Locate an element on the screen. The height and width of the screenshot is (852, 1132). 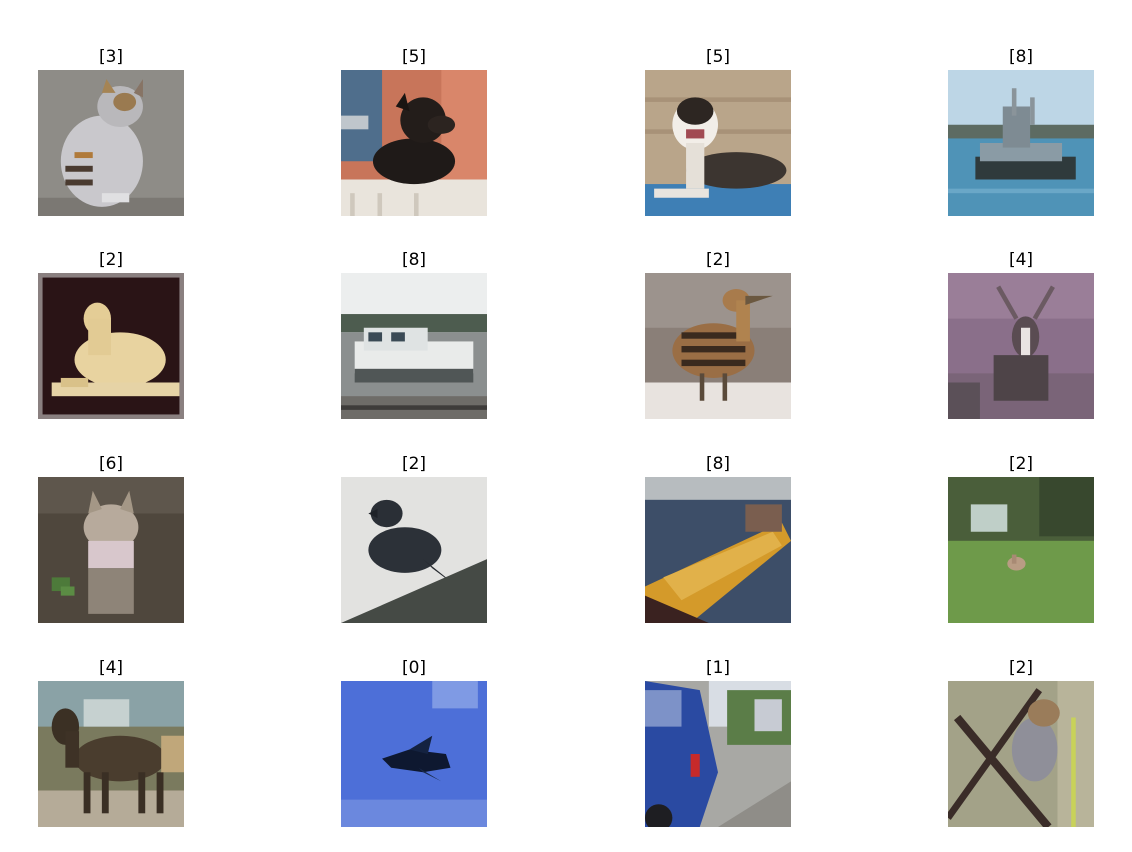
striped-bird-image is located at coordinates (718, 346).